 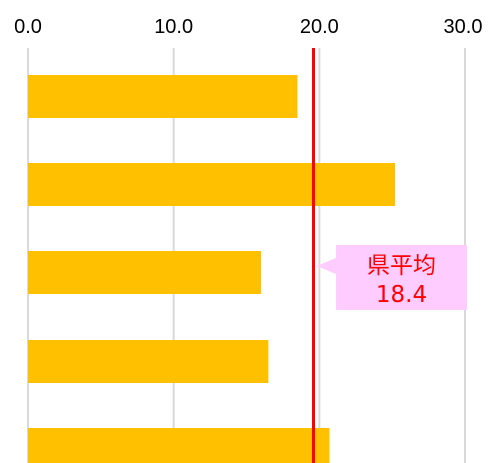 I want to click on callout-label: 県平均, so click(x=401, y=266).